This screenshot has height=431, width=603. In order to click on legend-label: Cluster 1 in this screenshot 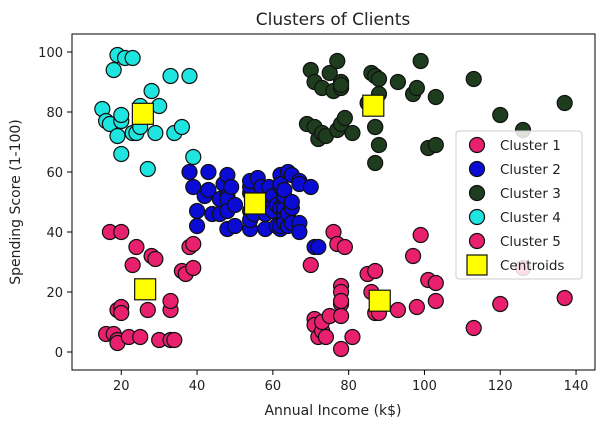, I will do `click(530, 146)`.